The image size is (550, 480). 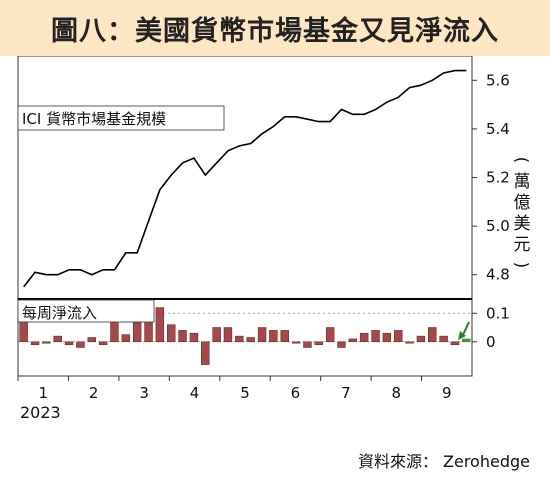 I want to click on source-note: 資料來源： Zerohedge, so click(x=443, y=461).